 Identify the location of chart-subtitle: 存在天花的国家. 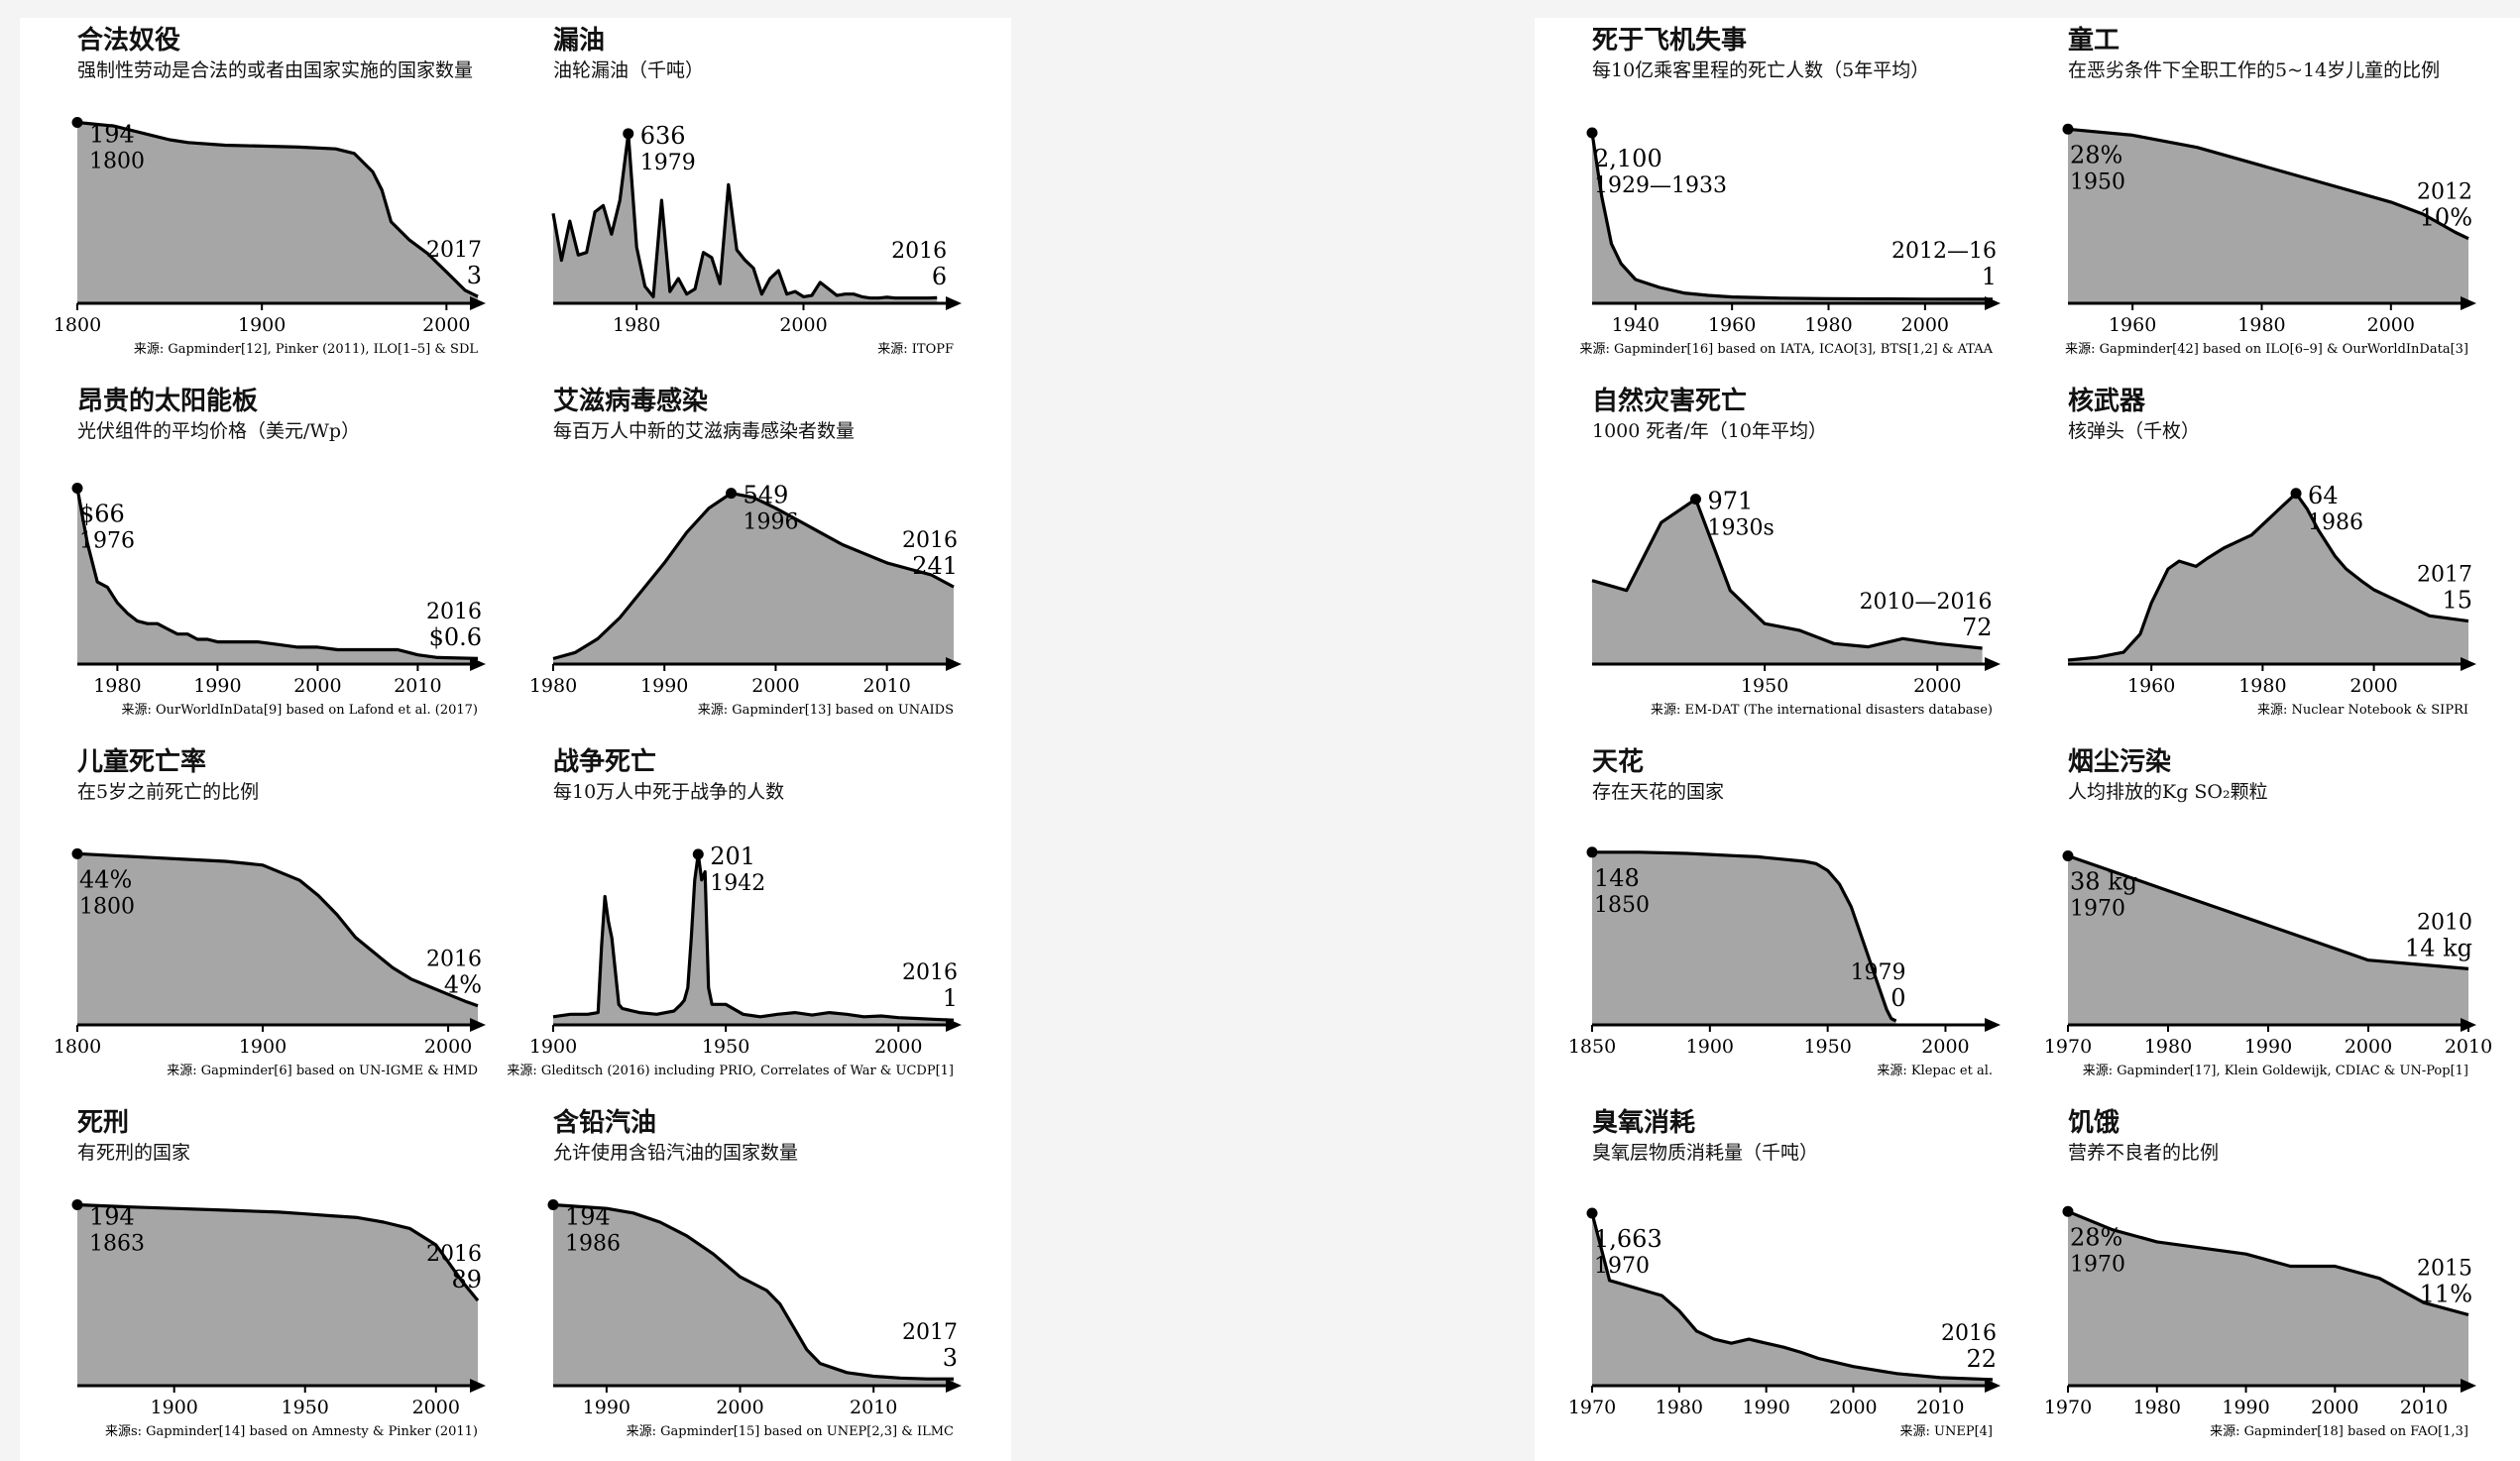
(1658, 792).